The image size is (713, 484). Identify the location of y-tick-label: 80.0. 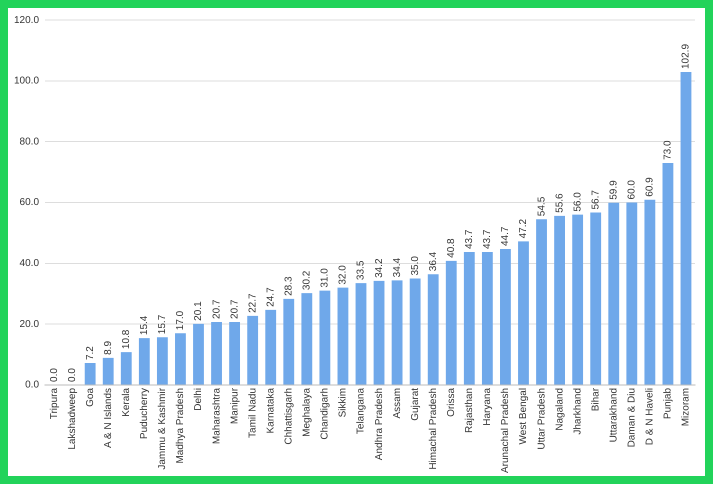
(30, 142).